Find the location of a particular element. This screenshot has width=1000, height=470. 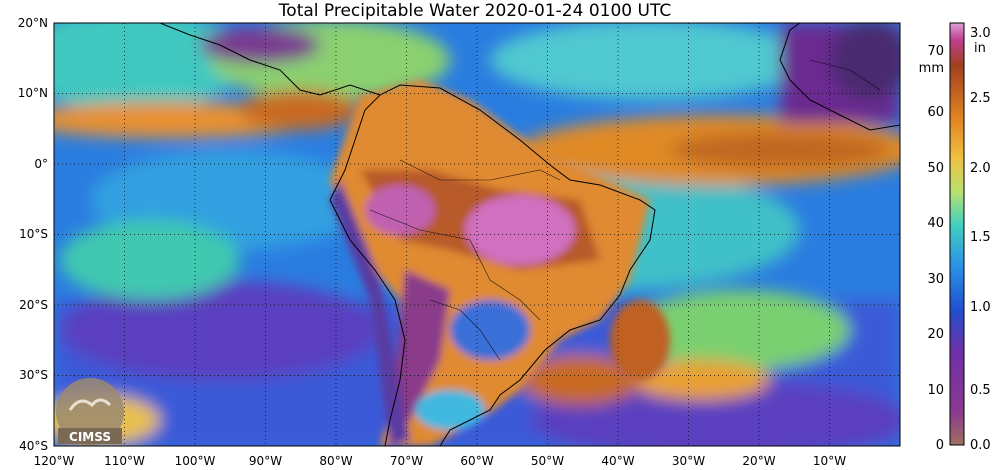

lat-label: 10°S is located at coordinates (33, 234).